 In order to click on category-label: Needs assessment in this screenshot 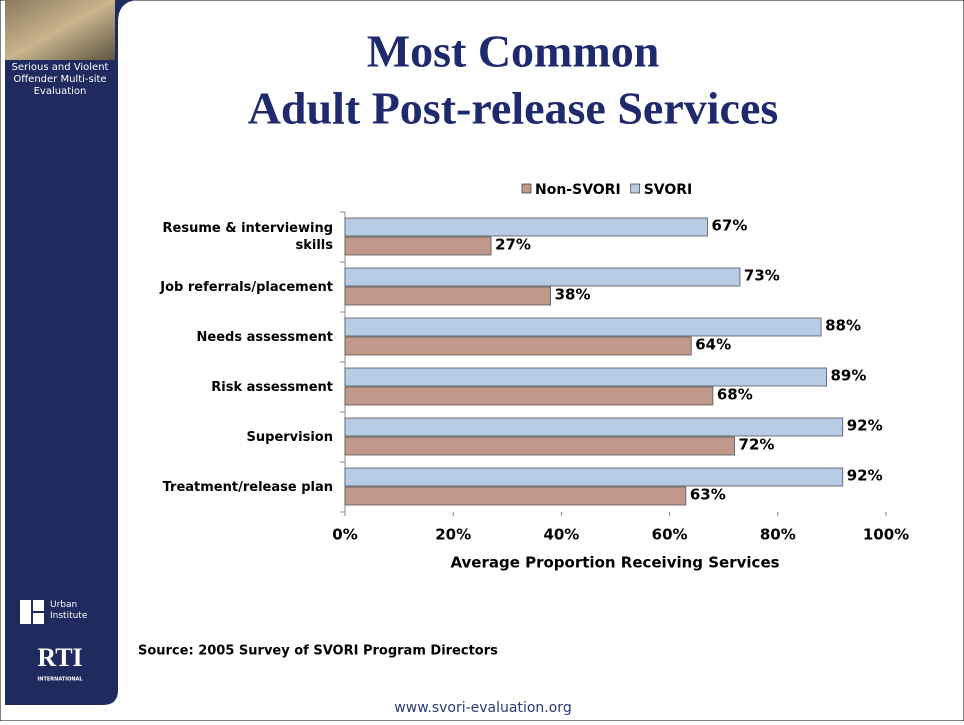, I will do `click(264, 337)`.